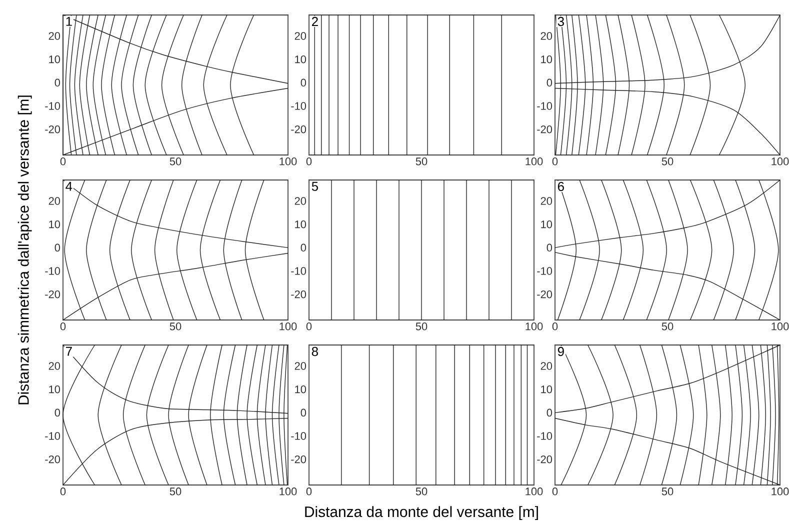  What do you see at coordinates (561, 21) in the screenshot?
I see `chart-title: 3` at bounding box center [561, 21].